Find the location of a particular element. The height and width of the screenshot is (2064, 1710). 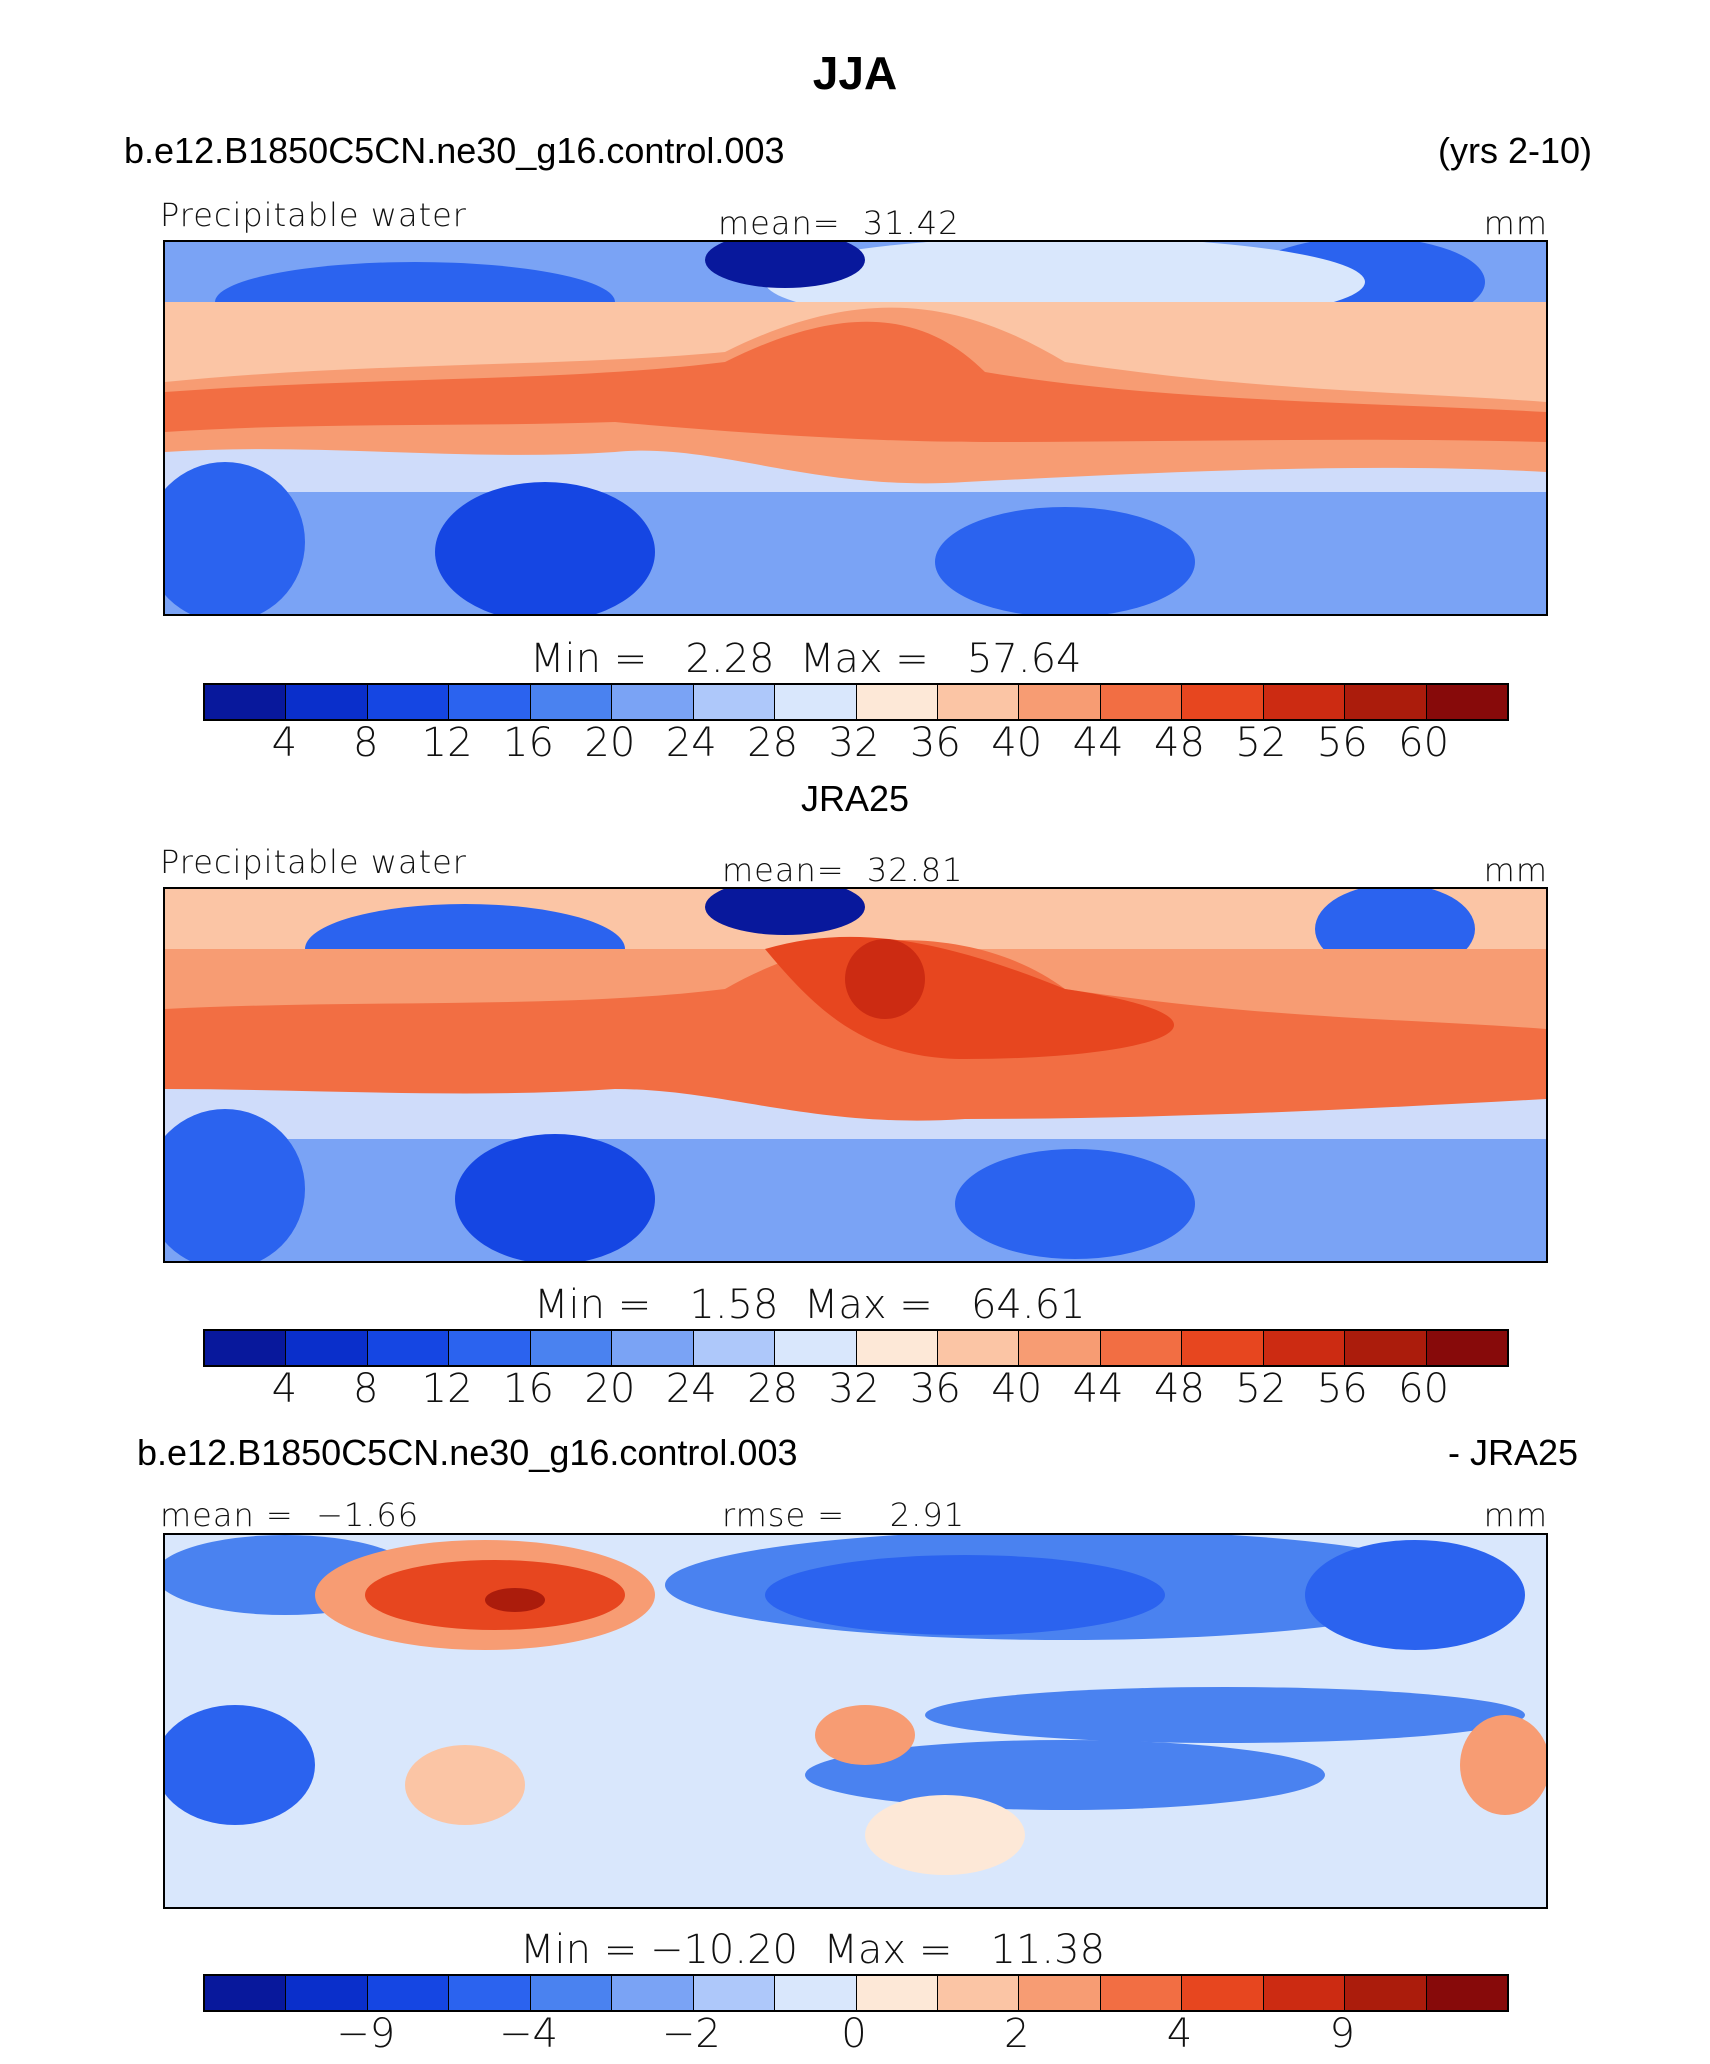

panel2-mean: mean= 32.81 is located at coordinates (843, 870).